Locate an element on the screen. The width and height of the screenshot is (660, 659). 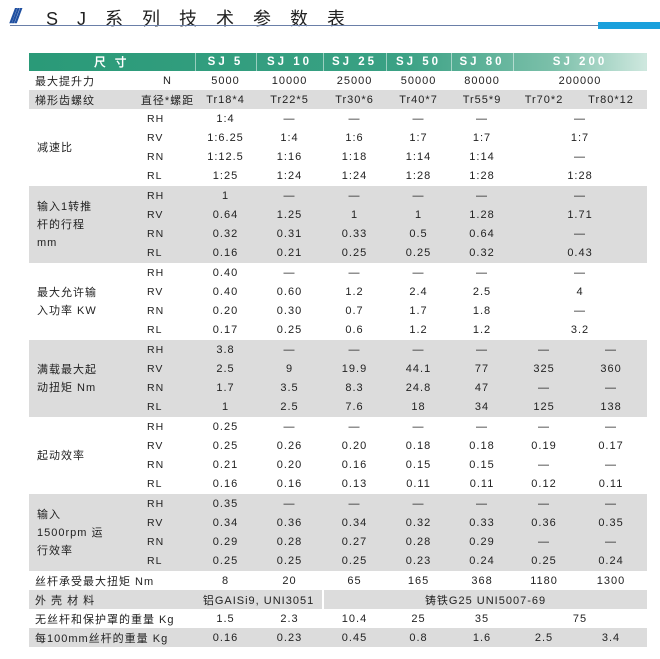
table-row: 减速比 RH 1:4 — — — — — is located at coordinates (338, 131).